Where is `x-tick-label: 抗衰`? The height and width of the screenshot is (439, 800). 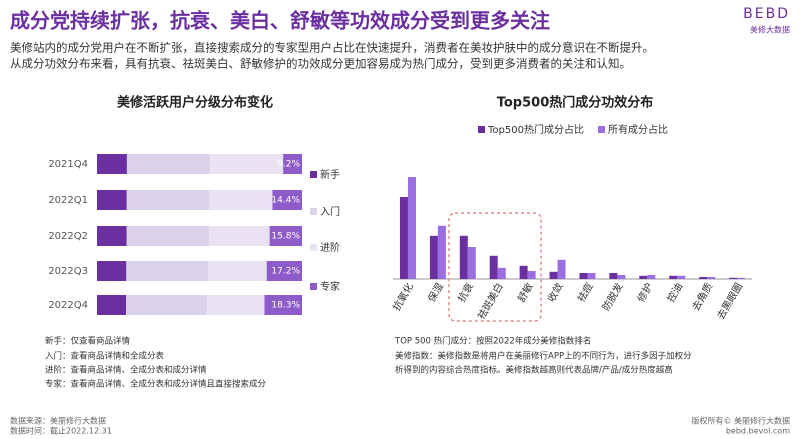 x-tick-label: 抗衰 is located at coordinates (465, 293).